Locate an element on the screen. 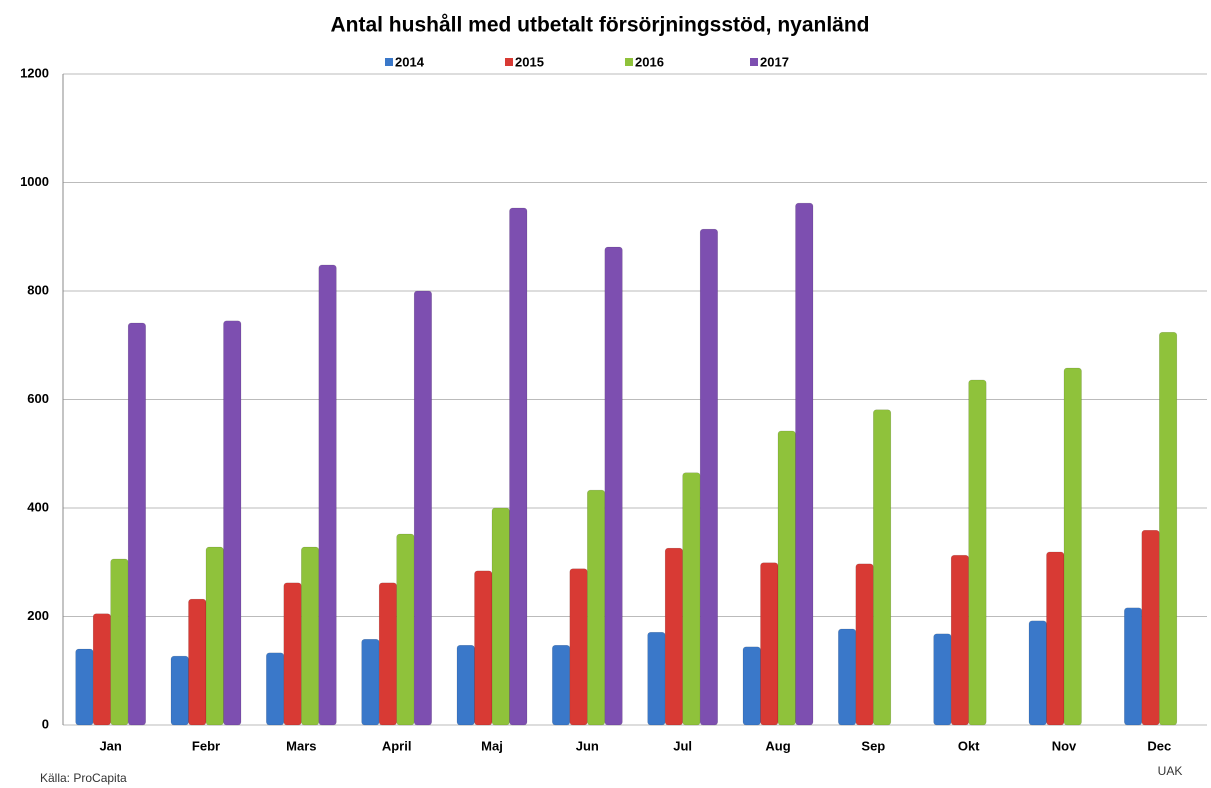 The height and width of the screenshot is (788, 1211). x-tick-label: April is located at coordinates (397, 745).